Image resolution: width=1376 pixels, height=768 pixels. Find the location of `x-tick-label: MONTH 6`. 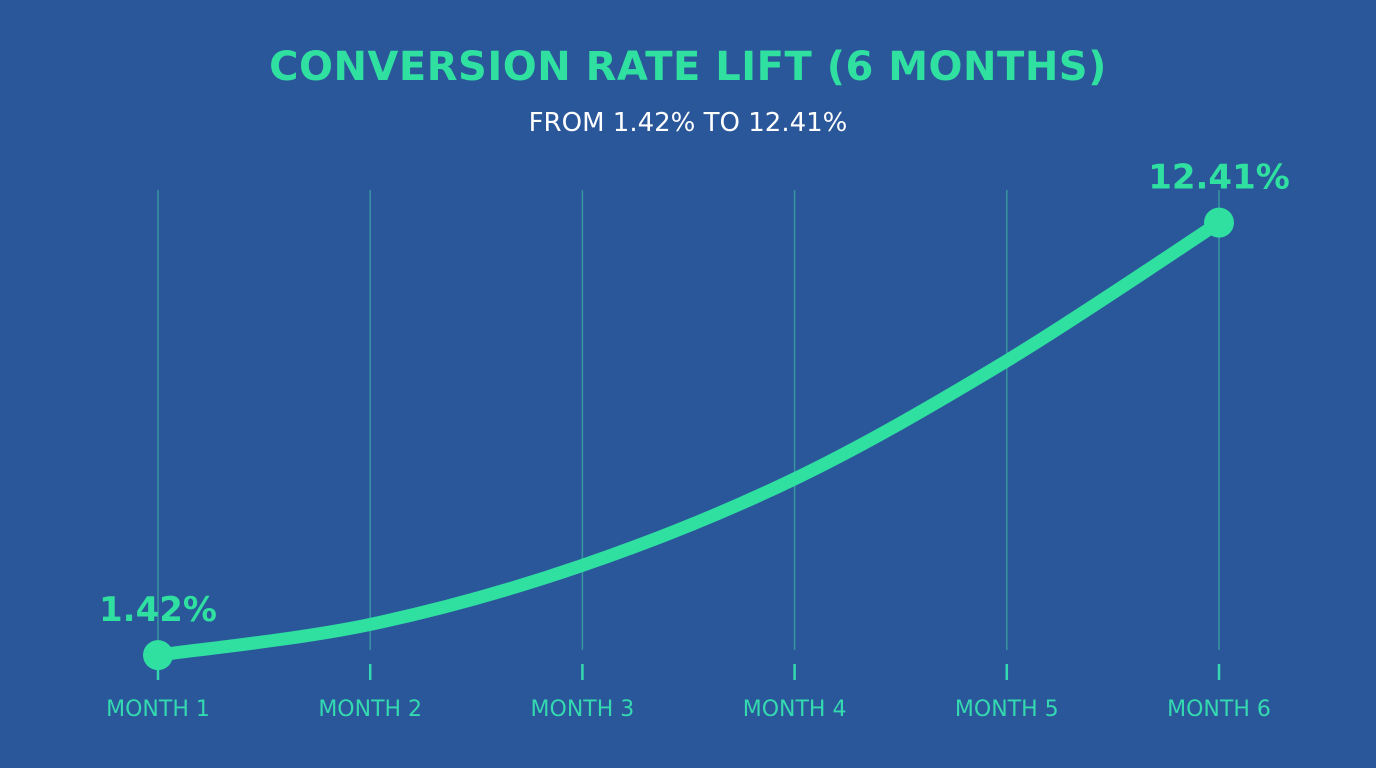

x-tick-label: MONTH 6 is located at coordinates (1219, 709).